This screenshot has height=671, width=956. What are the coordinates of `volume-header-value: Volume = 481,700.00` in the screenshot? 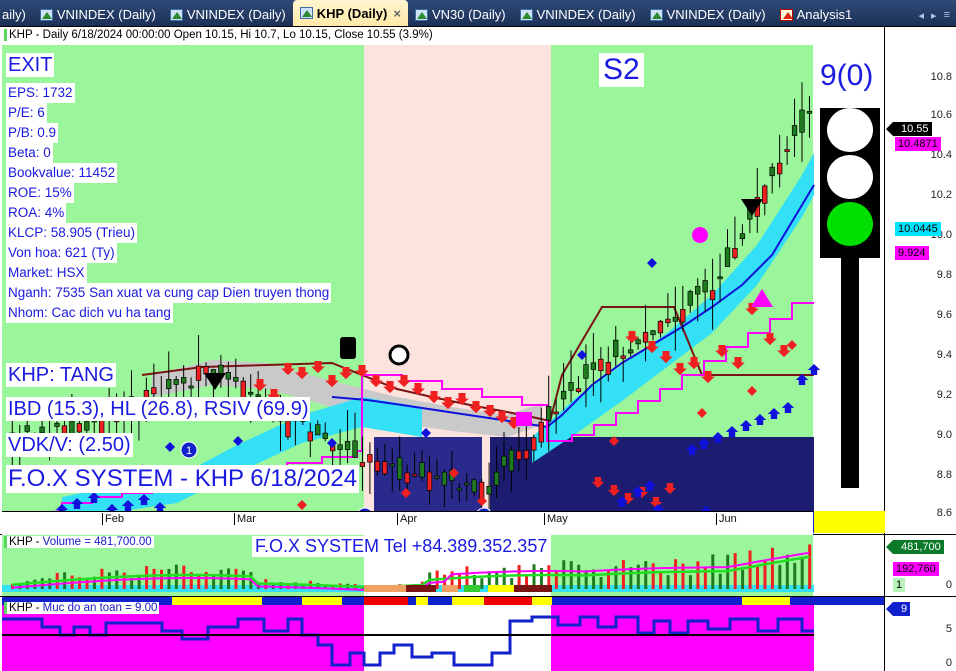 It's located at (97, 542).